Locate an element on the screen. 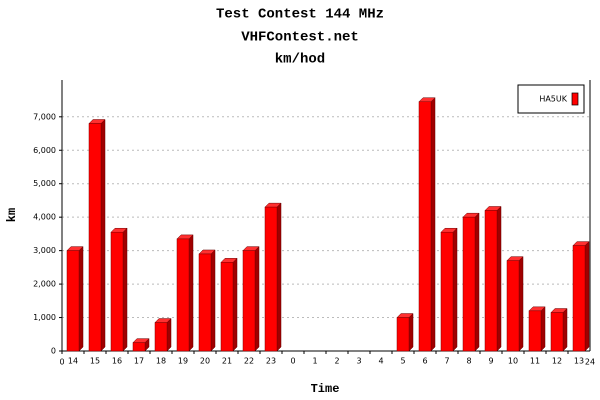  x-axis-label: Time is located at coordinates (325, 389).